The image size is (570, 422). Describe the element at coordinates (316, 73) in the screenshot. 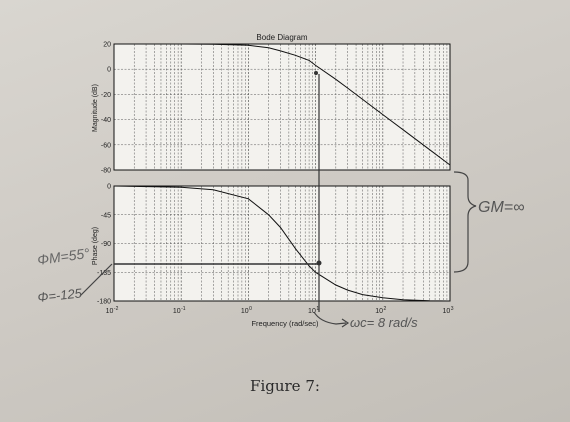

I see `gain-crossover-dot` at that location.